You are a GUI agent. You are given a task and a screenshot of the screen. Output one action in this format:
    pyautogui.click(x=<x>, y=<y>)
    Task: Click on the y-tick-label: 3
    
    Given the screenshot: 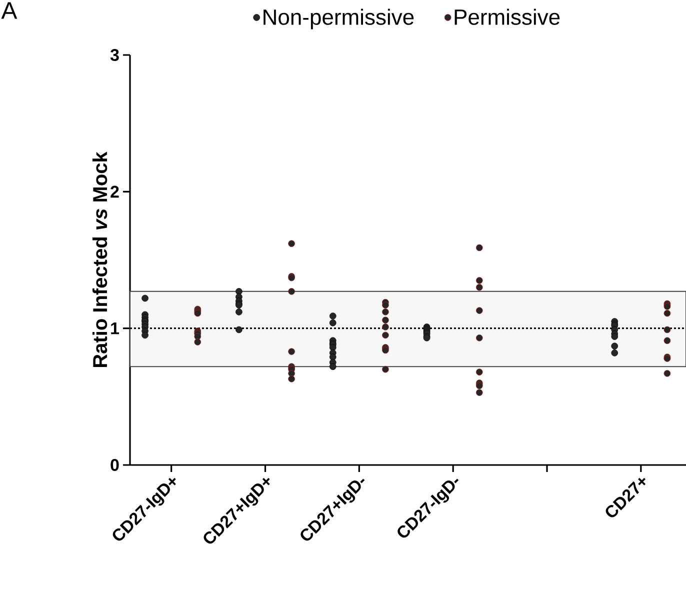 What is the action you would take?
    pyautogui.click(x=114, y=55)
    